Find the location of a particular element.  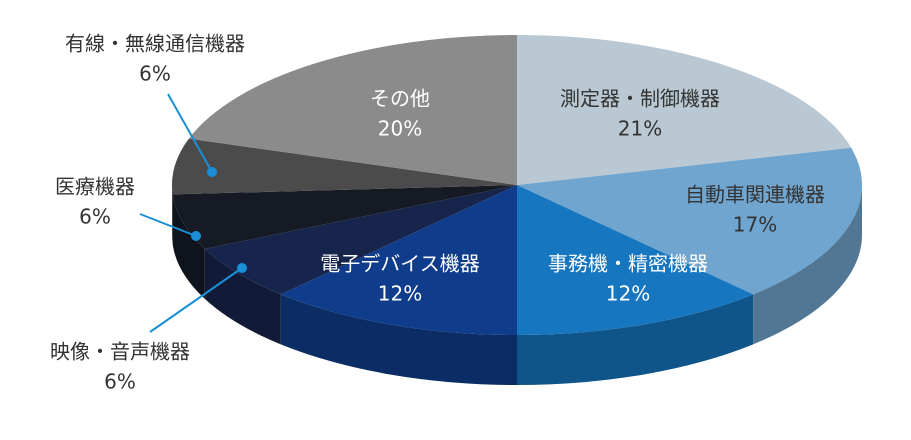

value-label: 17% is located at coordinates (755, 225).